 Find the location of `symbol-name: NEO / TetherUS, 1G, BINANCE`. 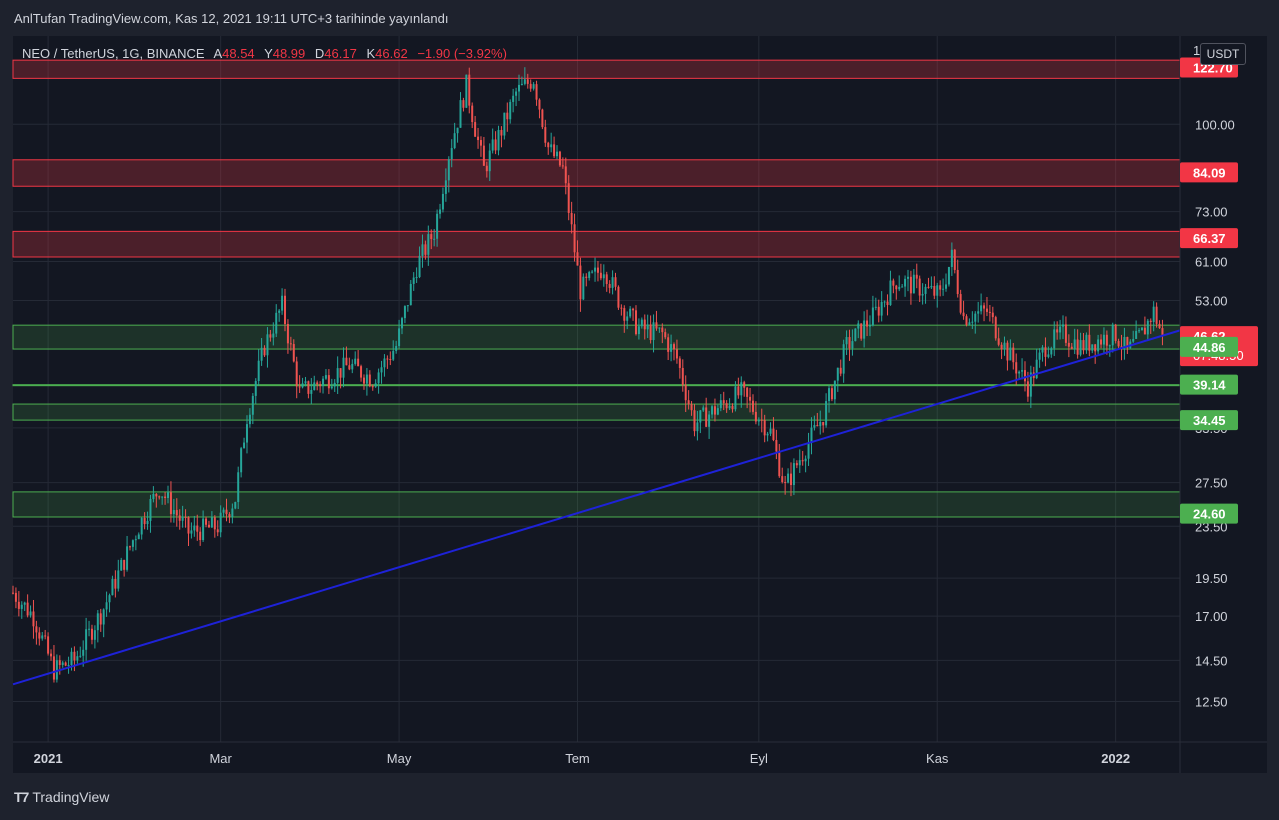

symbol-name: NEO / TetherUS, 1G, BINANCE is located at coordinates (113, 53).